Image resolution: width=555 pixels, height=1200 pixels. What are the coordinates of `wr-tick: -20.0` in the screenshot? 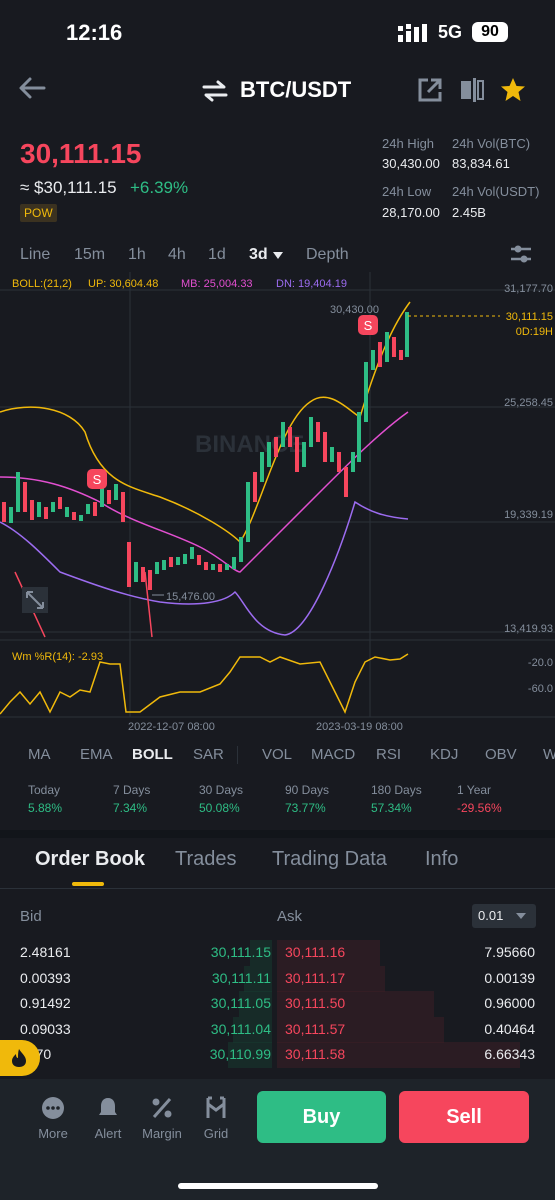 It's located at (540, 663).